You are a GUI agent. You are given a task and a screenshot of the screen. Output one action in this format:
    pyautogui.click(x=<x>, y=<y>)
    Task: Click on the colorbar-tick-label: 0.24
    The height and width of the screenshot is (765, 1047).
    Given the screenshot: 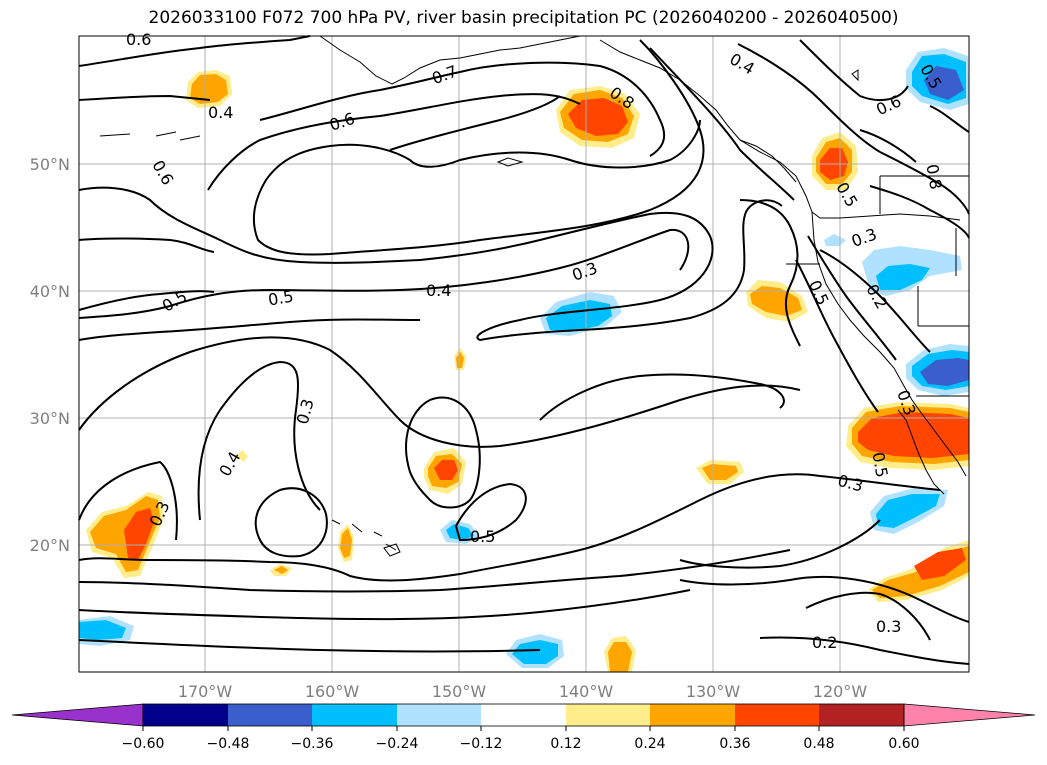 What is the action you would take?
    pyautogui.click(x=649, y=744)
    